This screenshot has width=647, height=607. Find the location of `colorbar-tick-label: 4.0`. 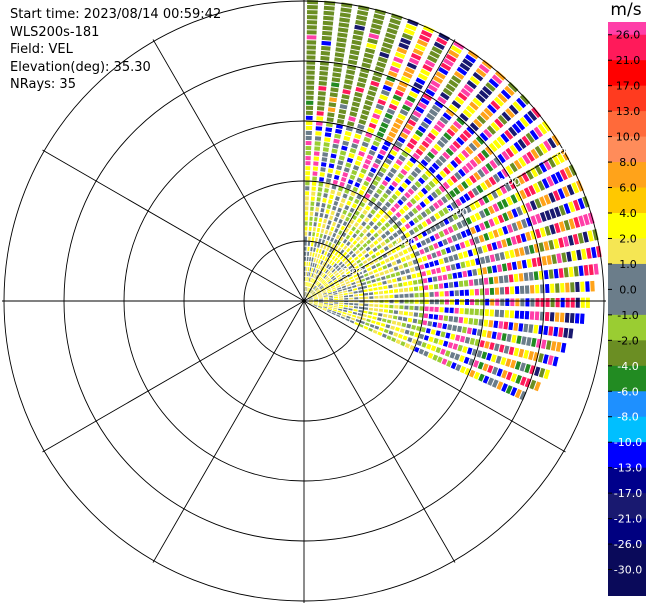

colorbar-tick-label: 4.0 is located at coordinates (628, 213).